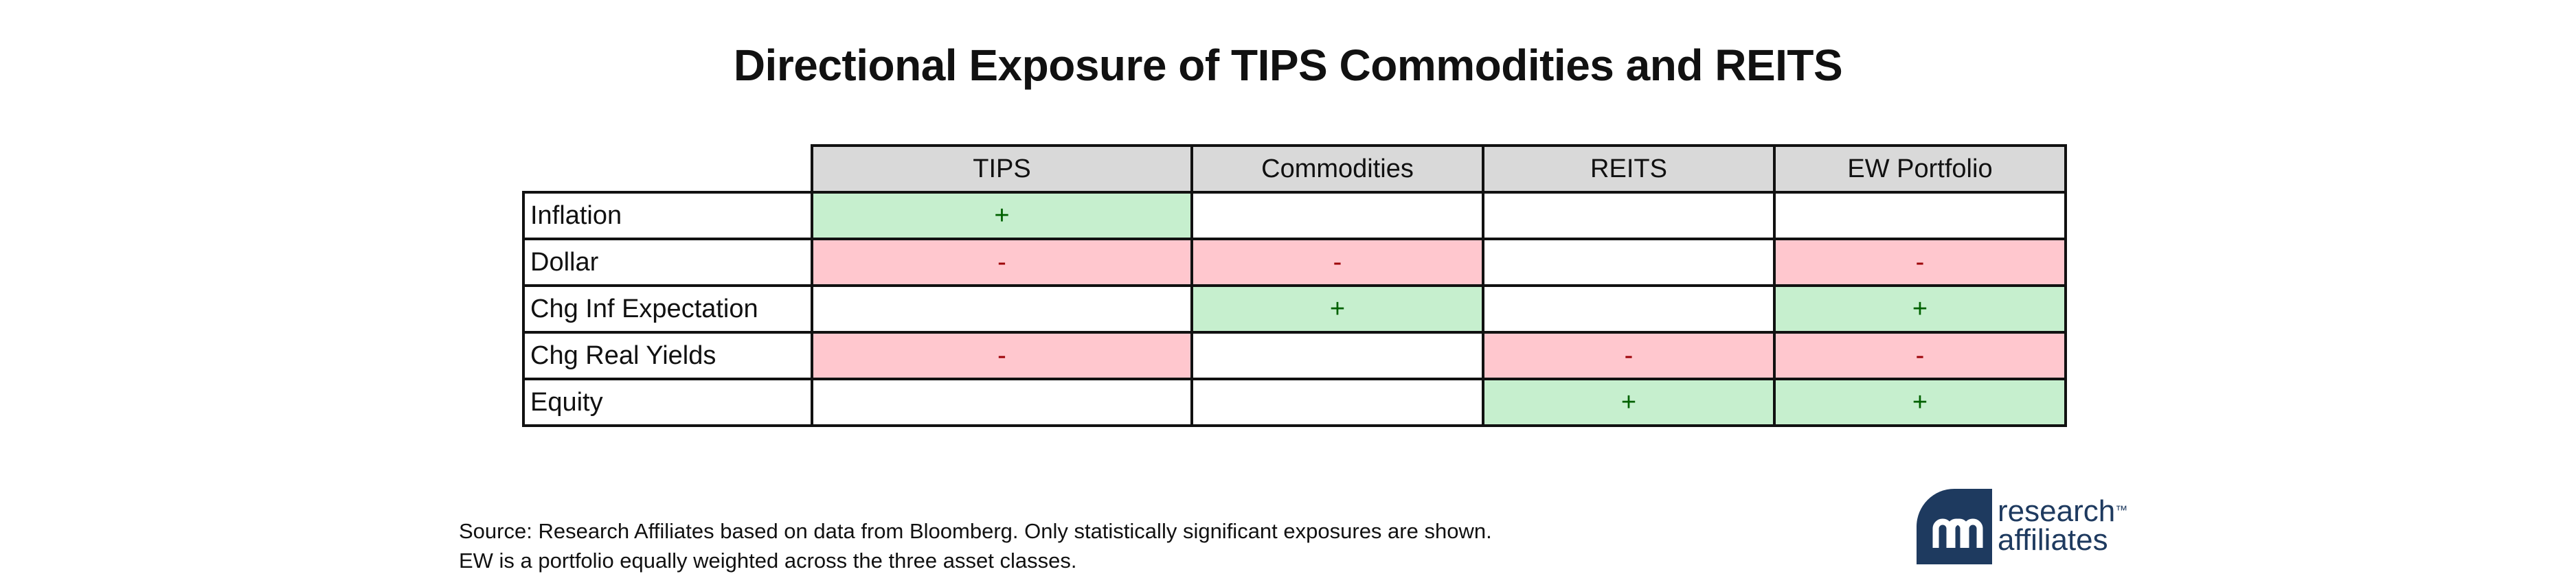  Describe the element at coordinates (2057, 511) in the screenshot. I see `logo-text-line-1: research` at that location.